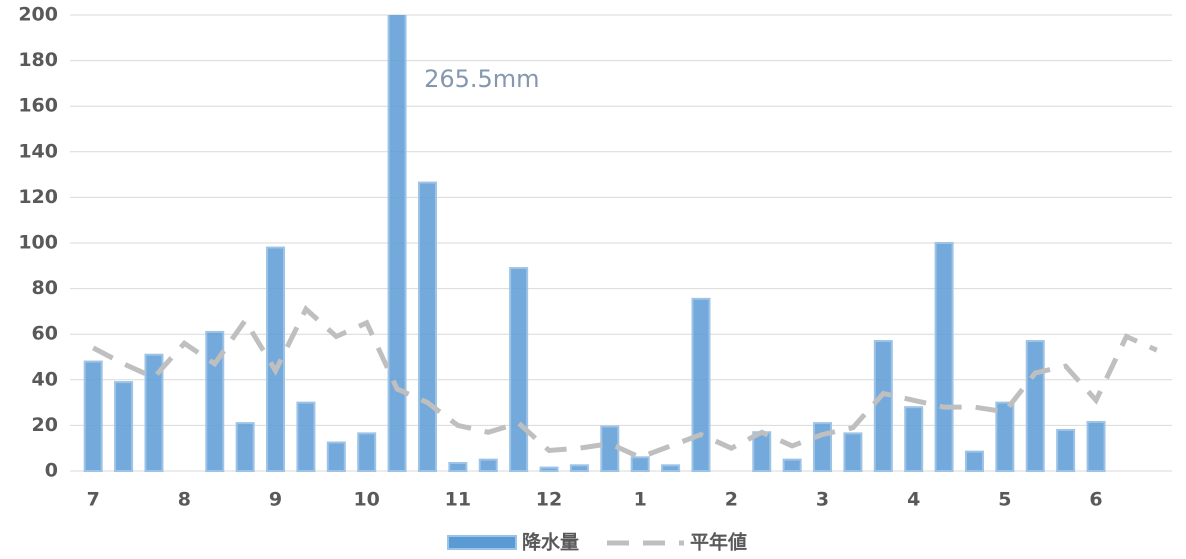 Image resolution: width=1186 pixels, height=559 pixels. What do you see at coordinates (38, 197) in the screenshot?
I see `y-tick-label: 120` at bounding box center [38, 197].